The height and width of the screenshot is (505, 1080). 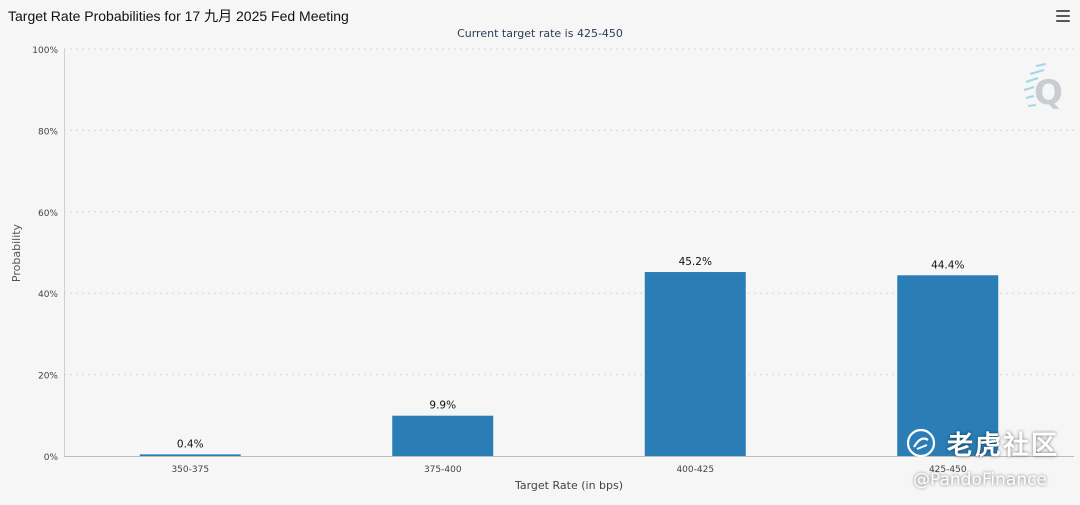 I want to click on x-tick-label: 375-400, so click(x=443, y=470).